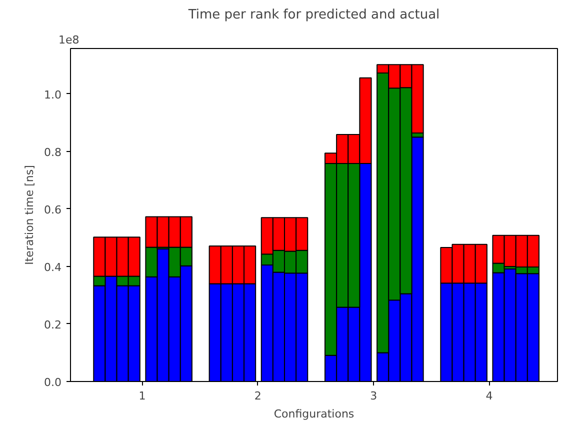 The image size is (563, 423). Describe the element at coordinates (53, 267) in the screenshot. I see `y-tick-label: 0.4` at that location.